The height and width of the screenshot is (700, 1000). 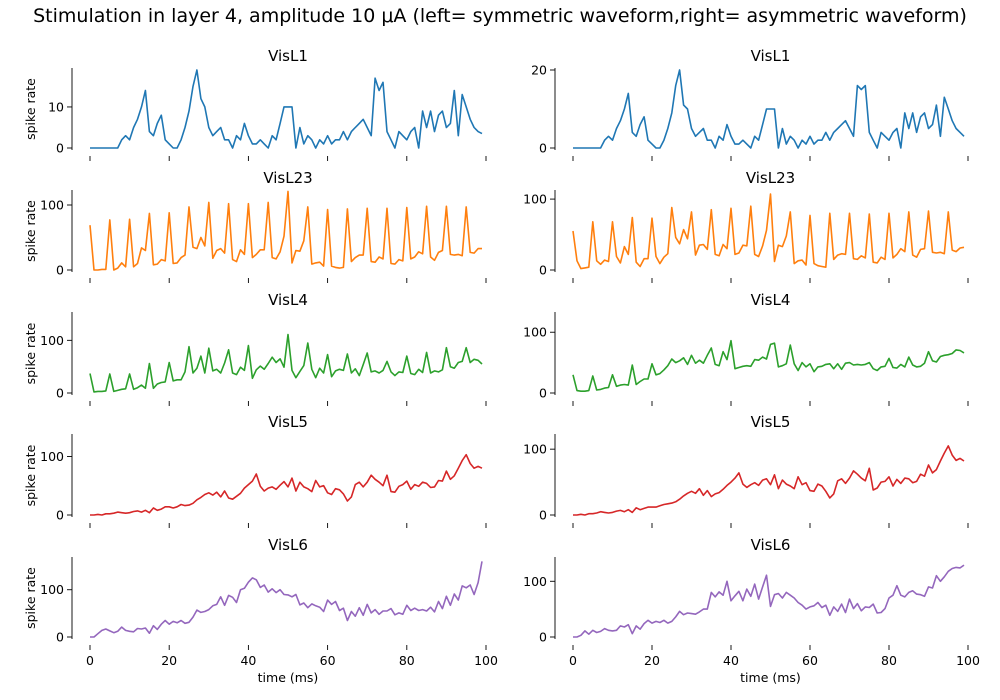 I want to click on subplot-visl23-right: VisL23 0 100, so click(x=746, y=226).